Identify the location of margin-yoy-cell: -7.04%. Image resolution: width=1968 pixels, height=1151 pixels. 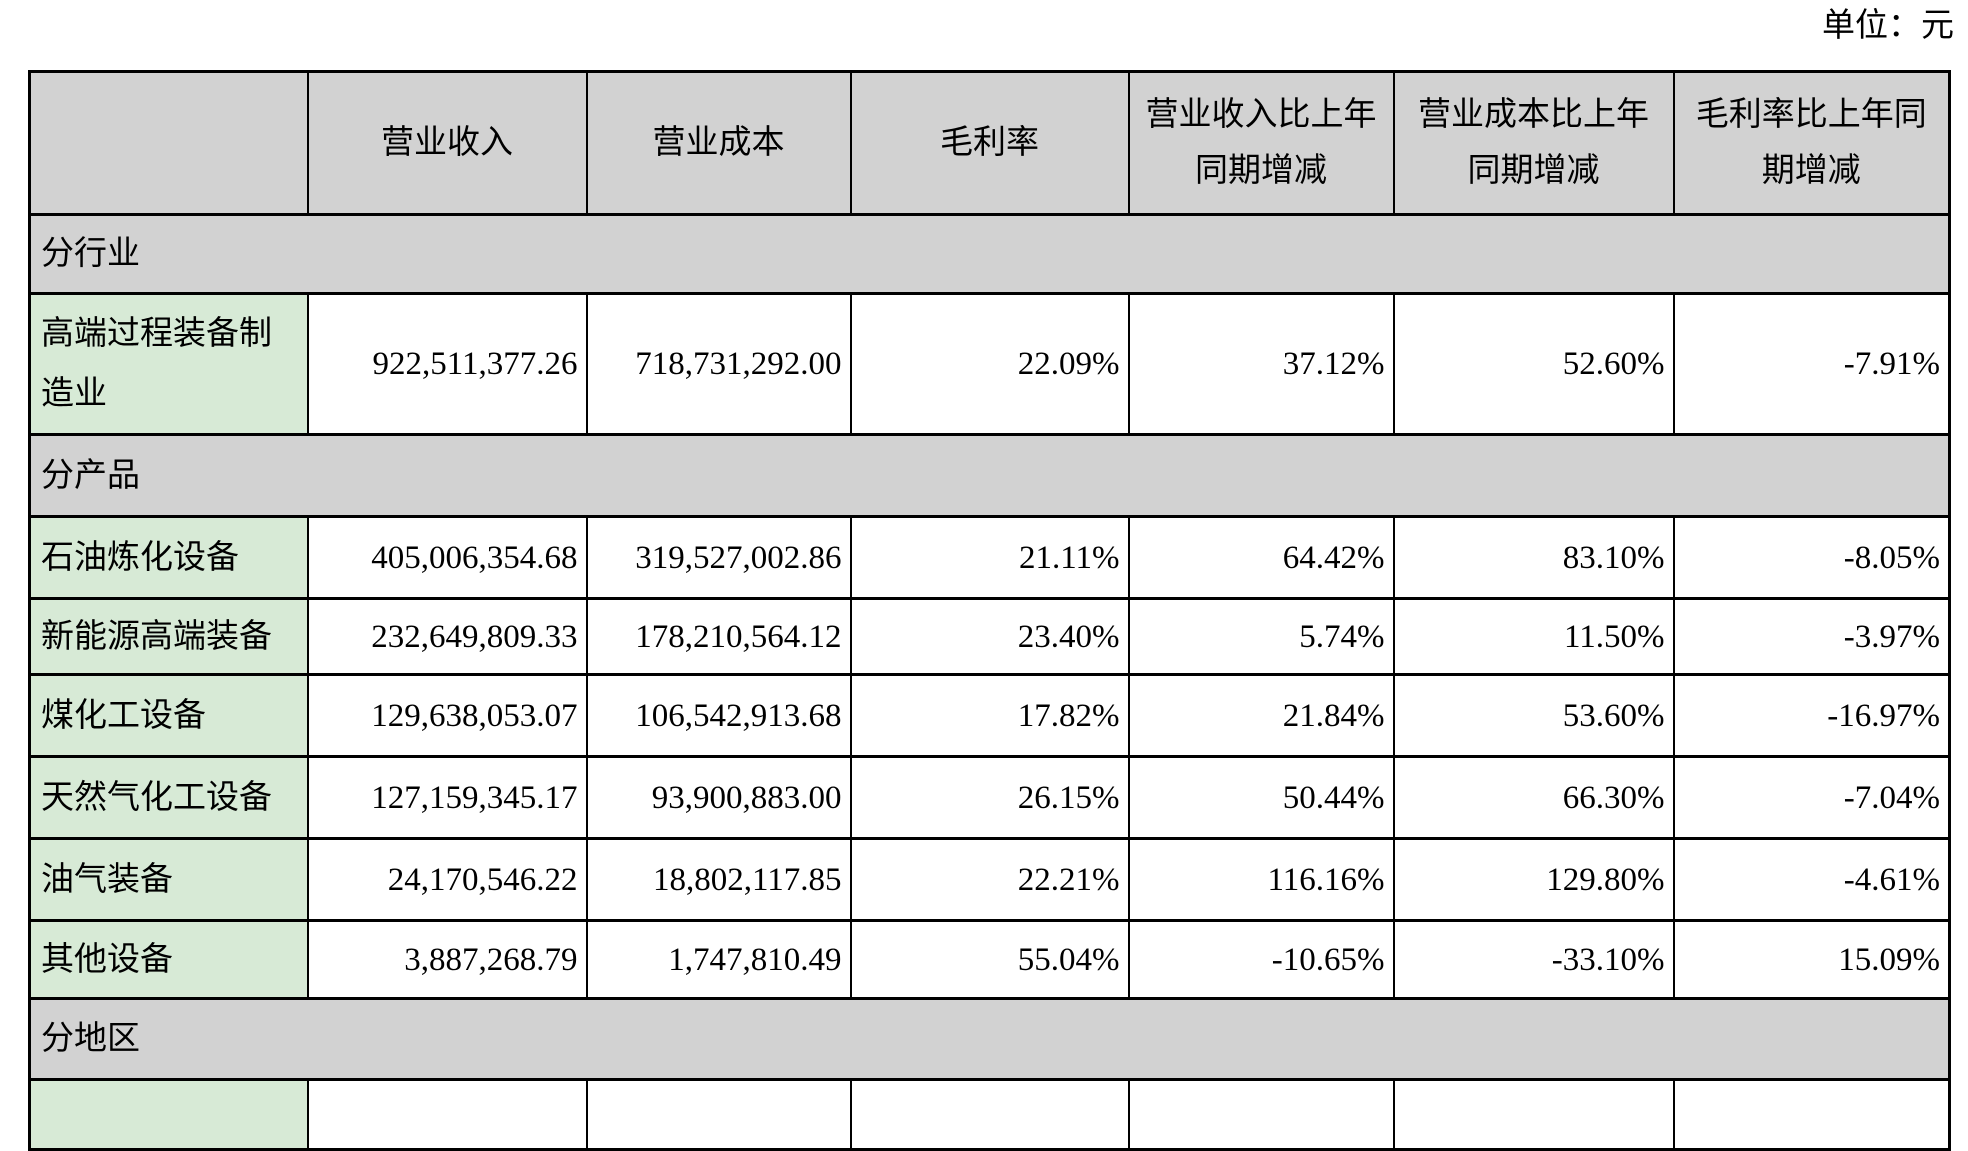
(1811, 797).